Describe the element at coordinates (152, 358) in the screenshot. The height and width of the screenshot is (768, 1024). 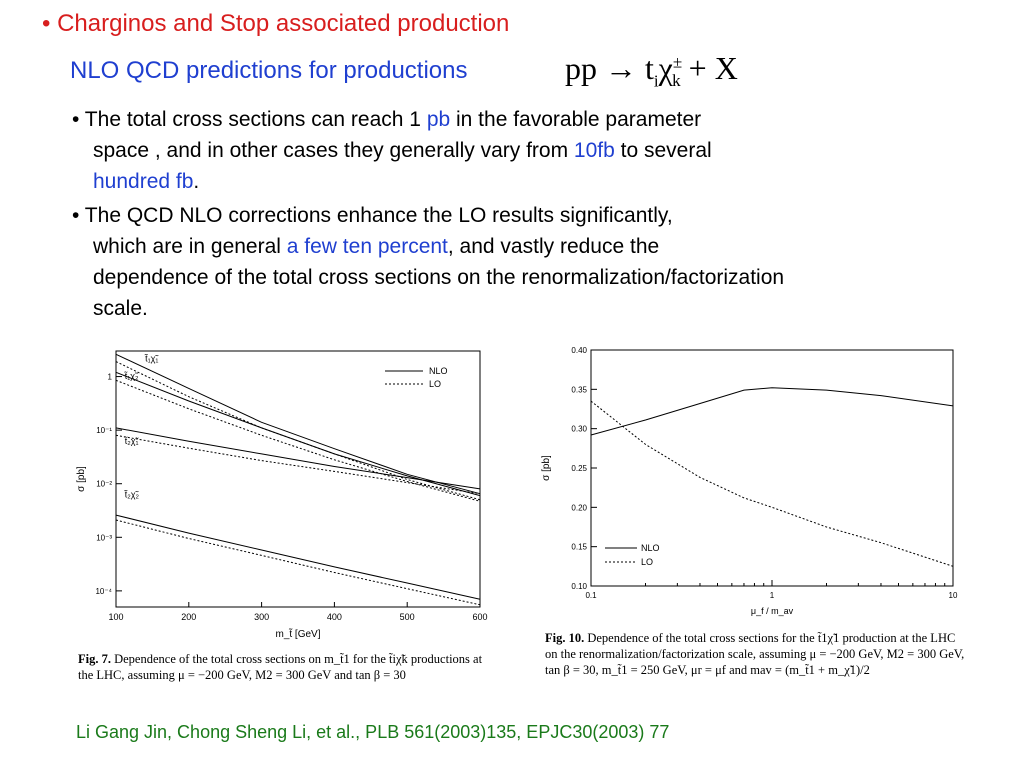
I see `fig7-process-label: t̃₁χ̃₁` at that location.